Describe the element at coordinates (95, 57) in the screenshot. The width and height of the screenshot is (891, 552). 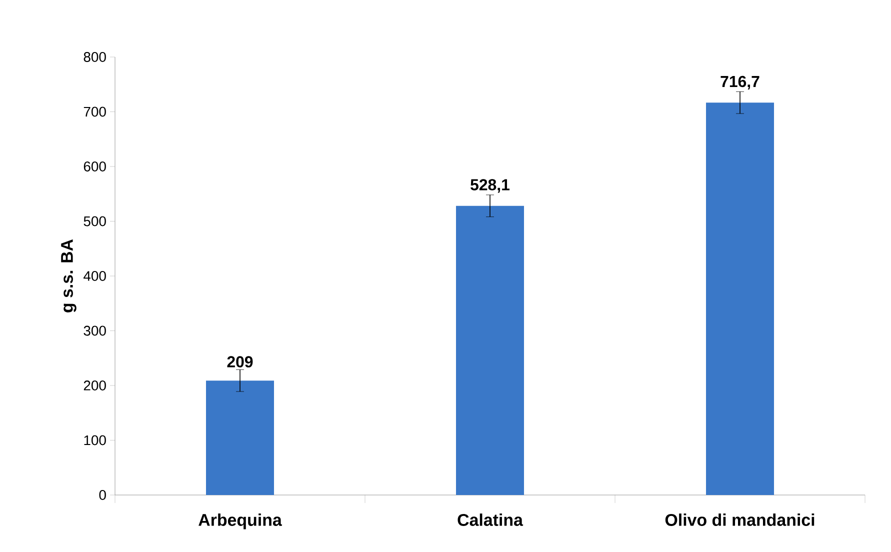
I see `y-tick-label: 800` at that location.